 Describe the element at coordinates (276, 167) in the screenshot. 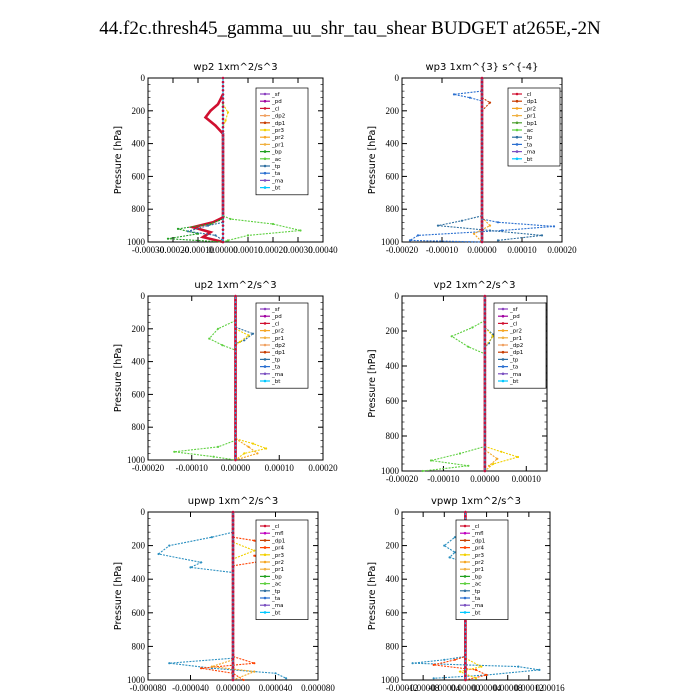

I see `legend-entry: _tp` at that location.